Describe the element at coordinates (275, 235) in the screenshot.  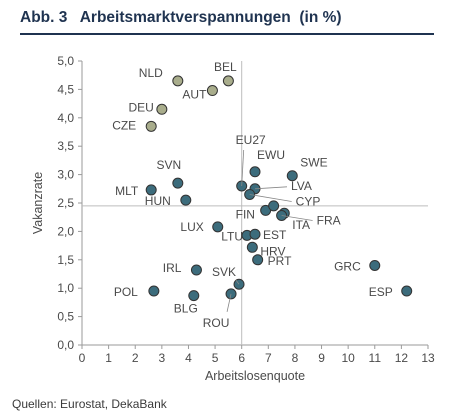
I see `data-label-est: EST` at that location.